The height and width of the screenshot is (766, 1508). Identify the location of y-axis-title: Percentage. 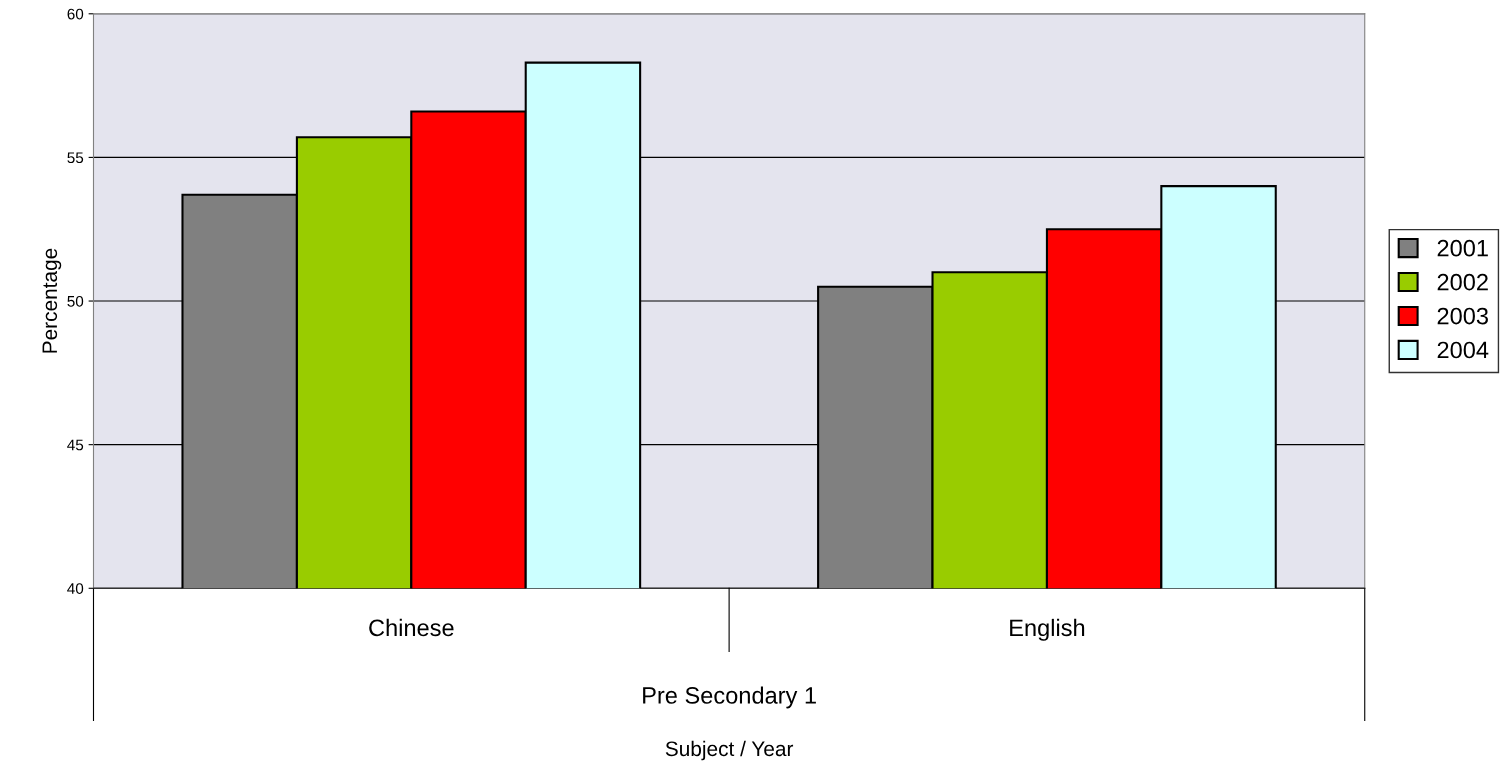
(52, 300).